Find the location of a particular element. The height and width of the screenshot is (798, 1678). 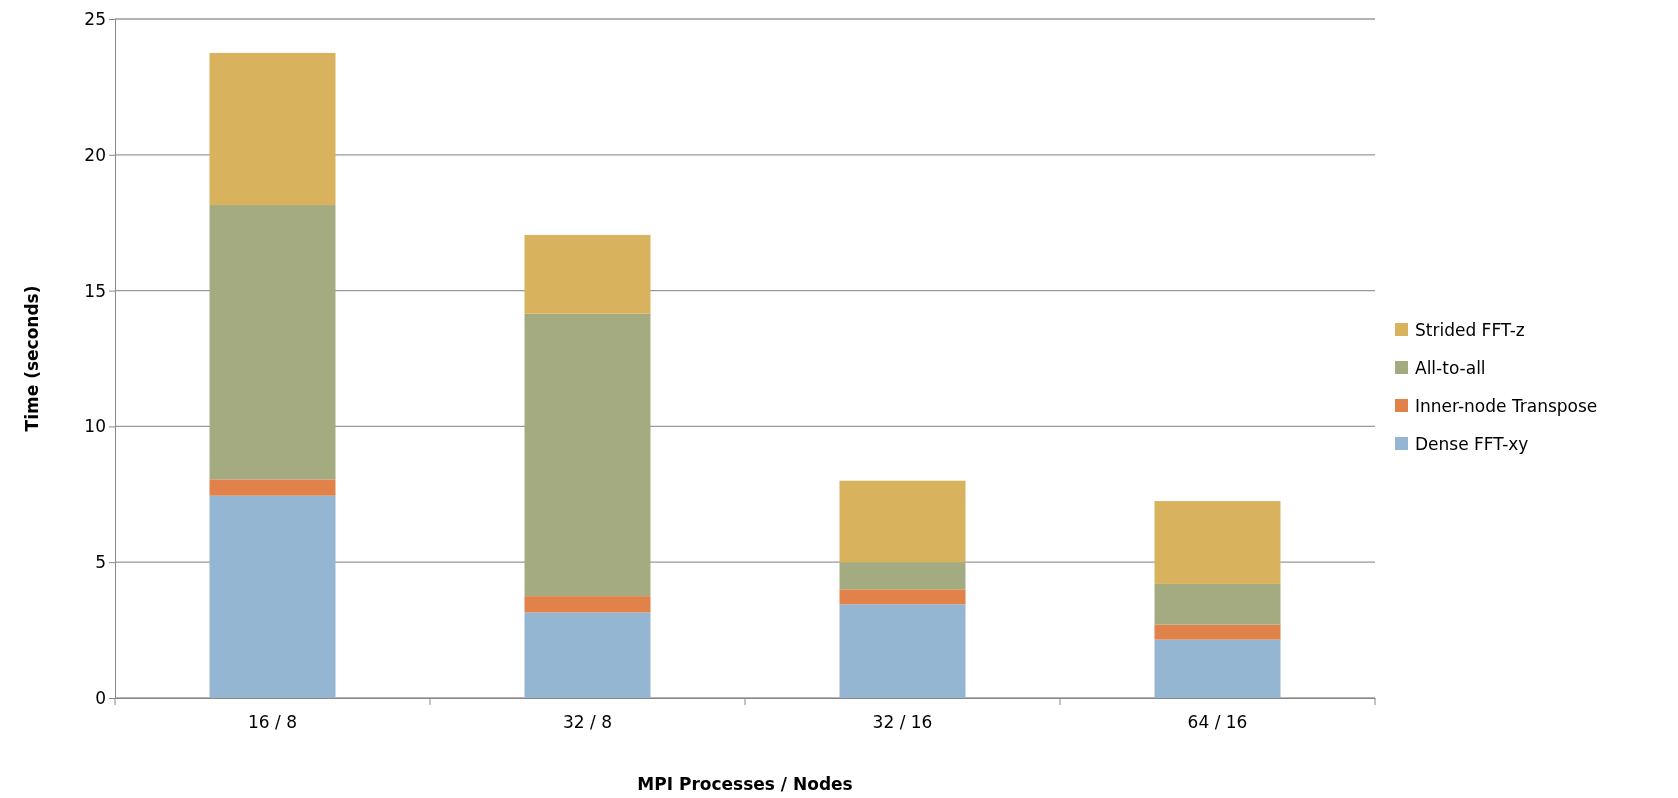

x-axis-title: MPI Processes / Nodes is located at coordinates (745, 784).